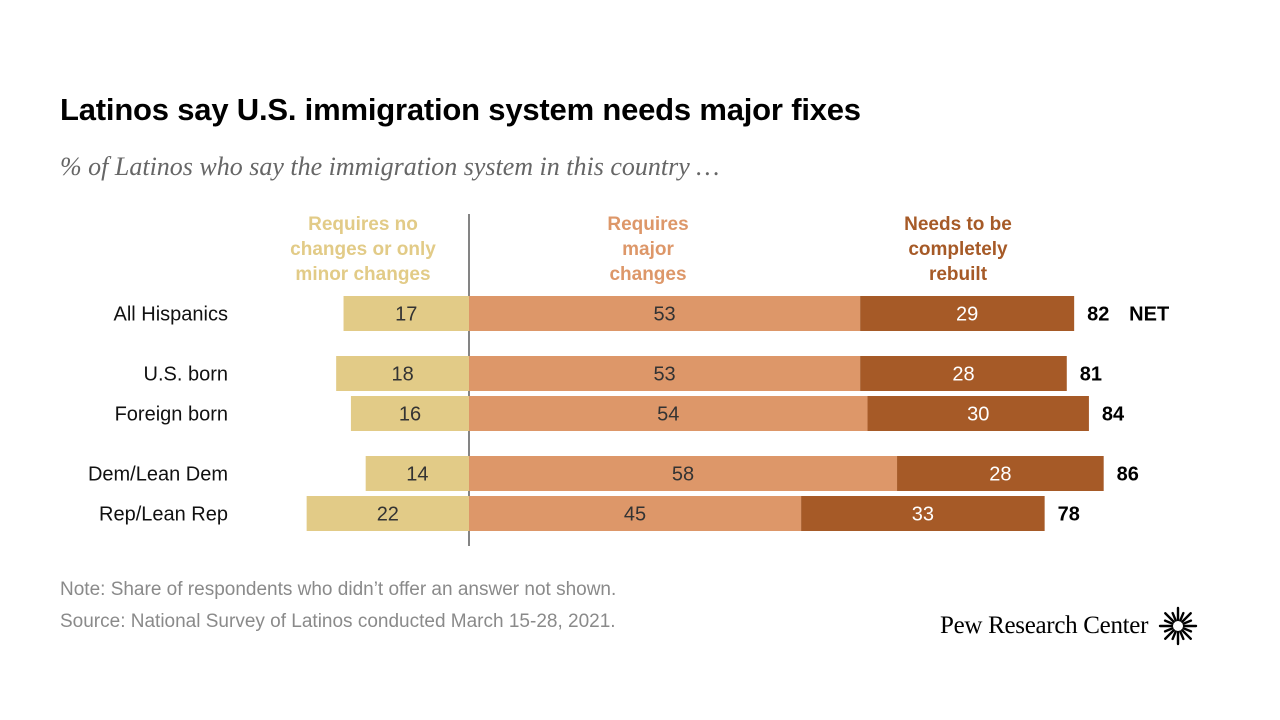 The image size is (1280, 720). Describe the element at coordinates (163, 515) in the screenshot. I see `category-label: Rep/Lean Rep` at that location.